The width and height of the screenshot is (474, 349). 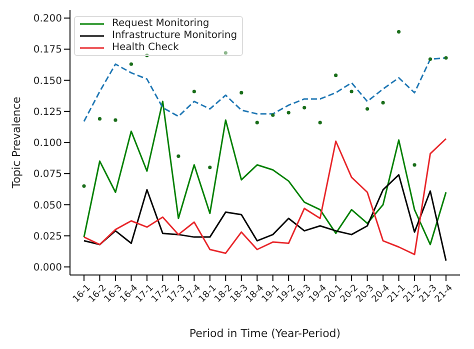 What do you see at coordinates (265, 333) in the screenshot?
I see `x-axis-title: Period in Time (Year-Period)` at bounding box center [265, 333].